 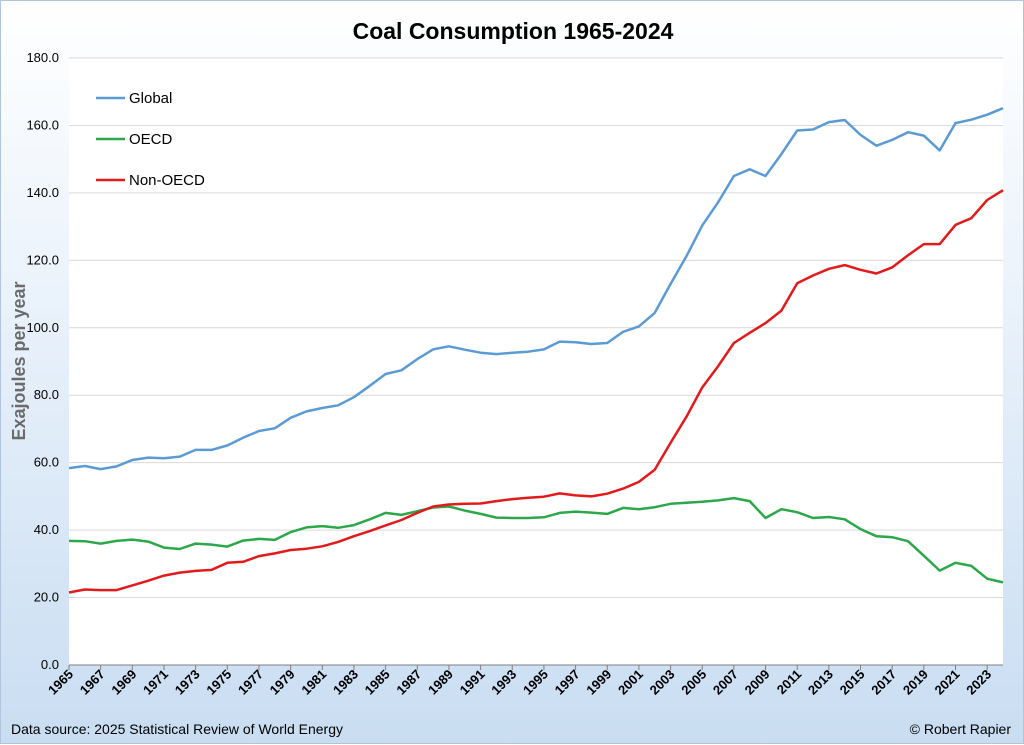 I want to click on x-tick-label: 2015, so click(x=852, y=682).